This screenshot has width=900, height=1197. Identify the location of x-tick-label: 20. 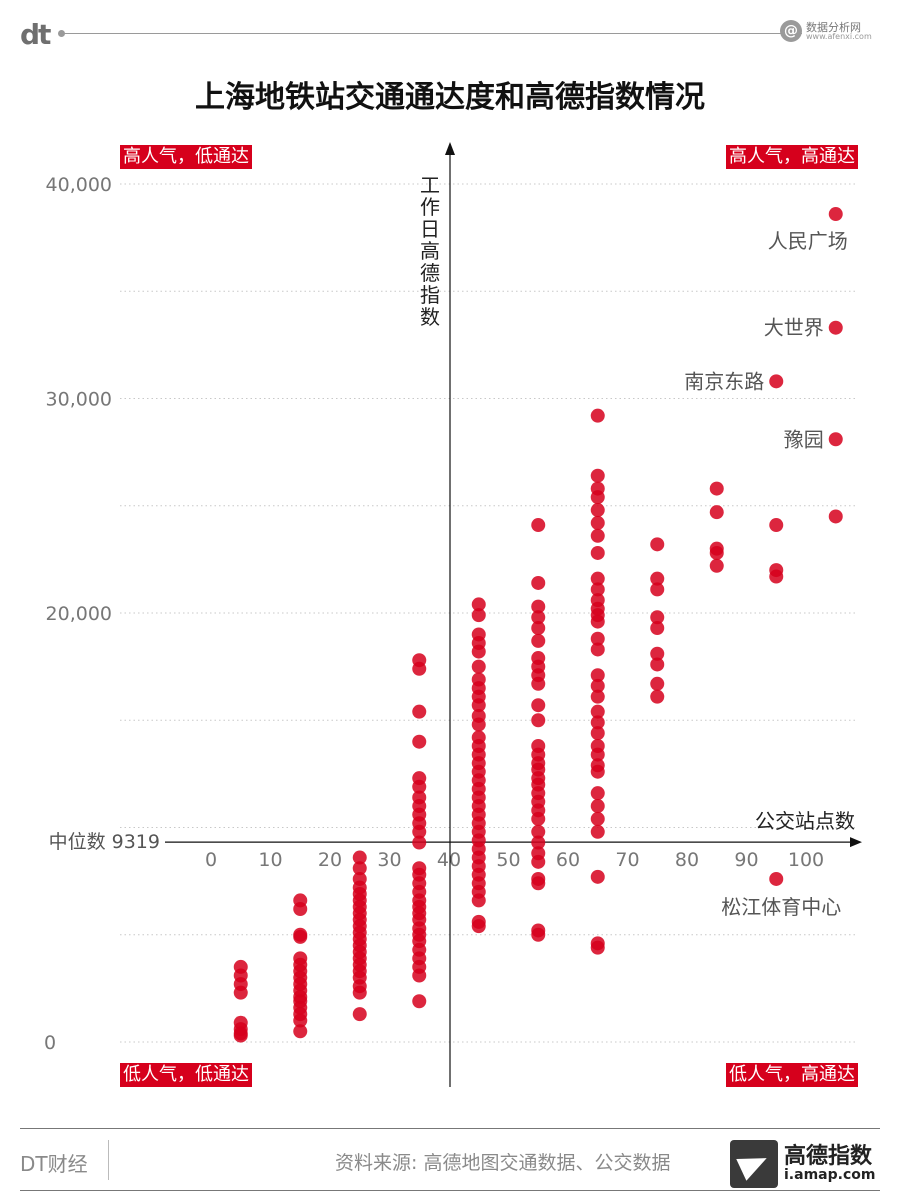
(330, 860).